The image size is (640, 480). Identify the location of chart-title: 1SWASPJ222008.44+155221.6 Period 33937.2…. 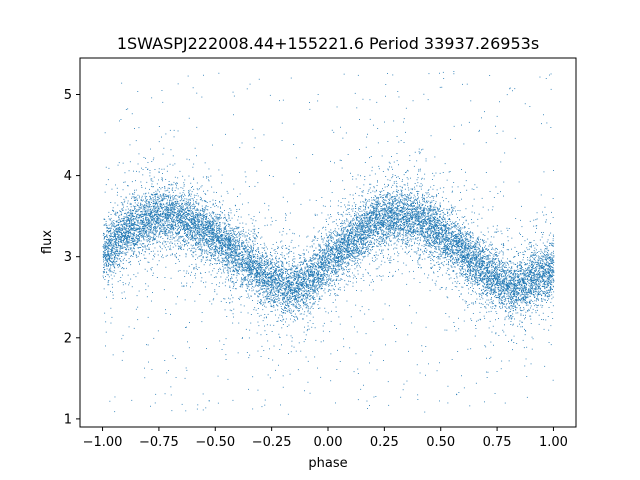
(328, 43).